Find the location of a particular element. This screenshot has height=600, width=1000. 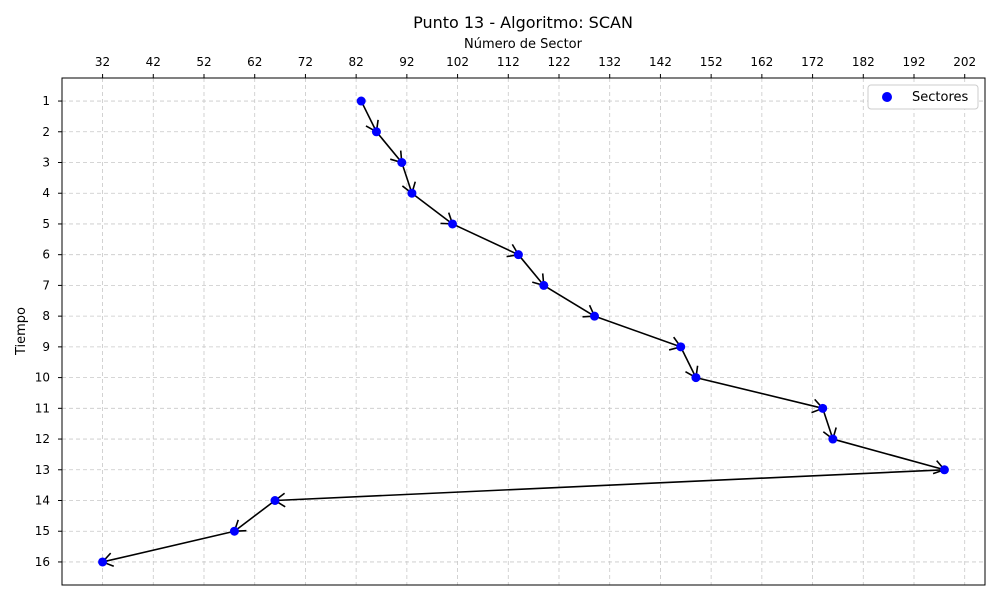

legend-box is located at coordinates (923, 97).